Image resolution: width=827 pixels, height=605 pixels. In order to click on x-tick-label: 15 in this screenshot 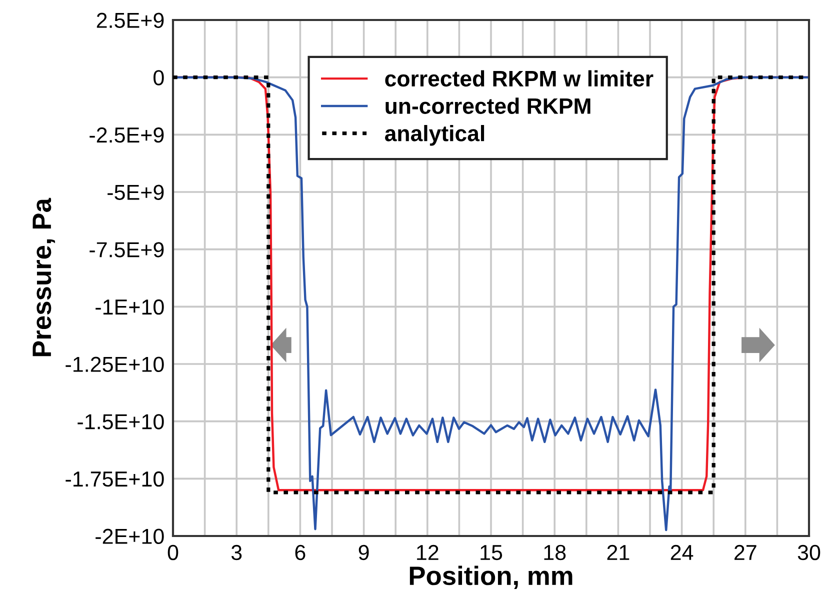, I will do `click(491, 552)`.